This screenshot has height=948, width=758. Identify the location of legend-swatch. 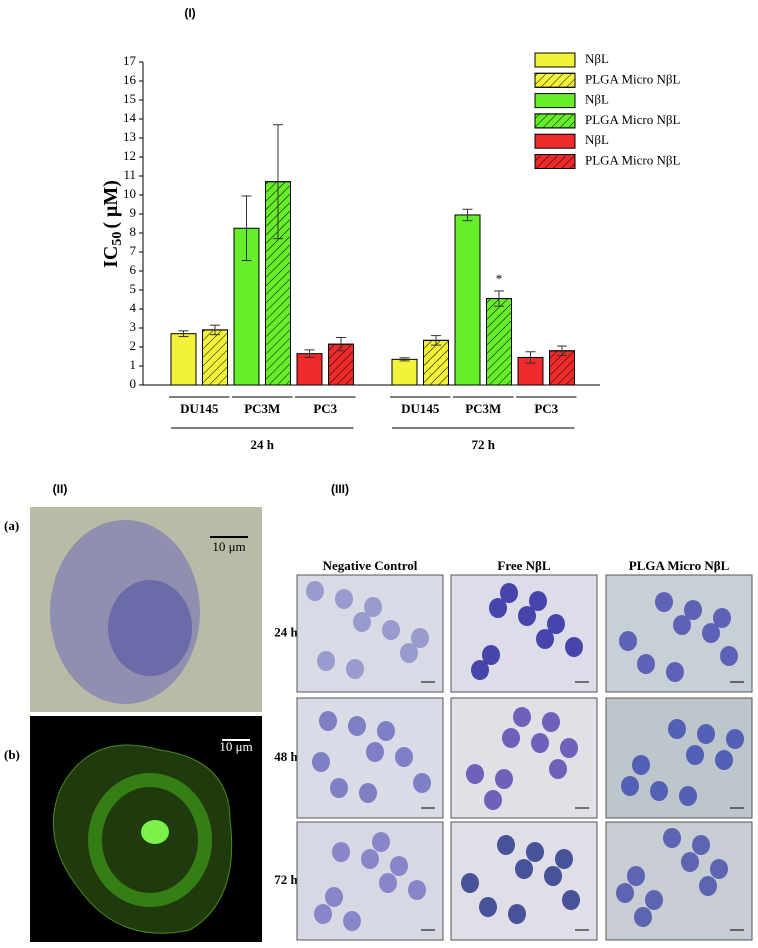
(555, 141).